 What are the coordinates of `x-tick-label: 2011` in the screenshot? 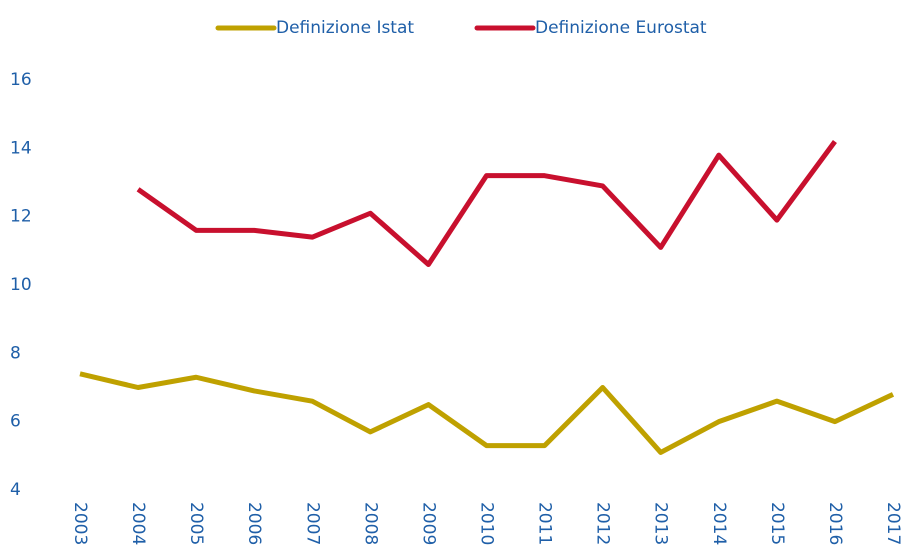 It's located at (545, 523).